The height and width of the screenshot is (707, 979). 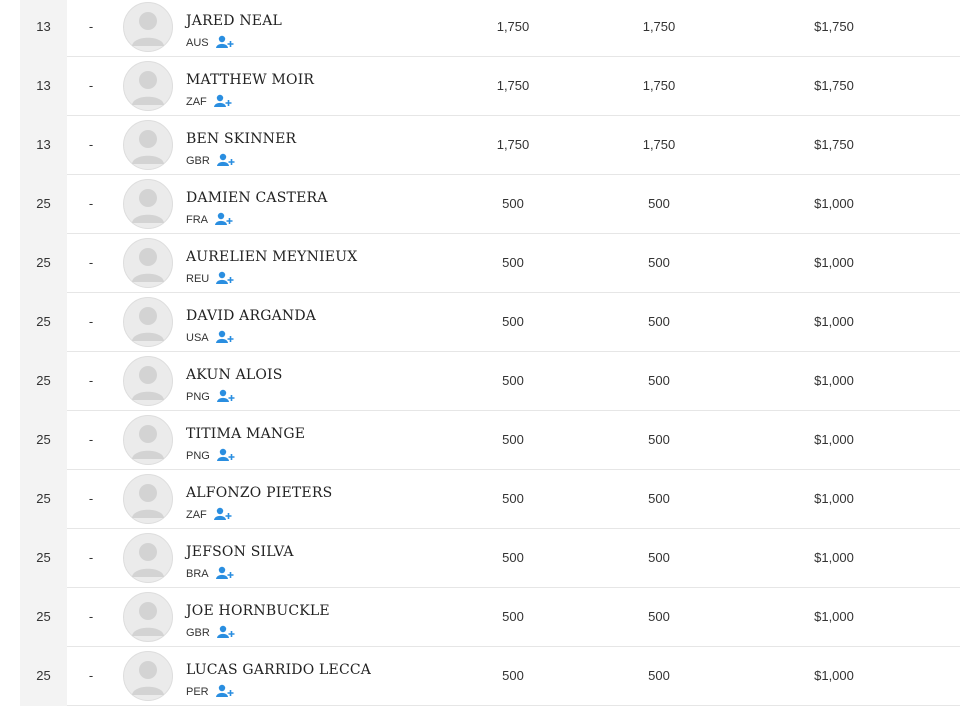 I want to click on surfer-name: JOE HORNBUCKLE, so click(x=258, y=611).